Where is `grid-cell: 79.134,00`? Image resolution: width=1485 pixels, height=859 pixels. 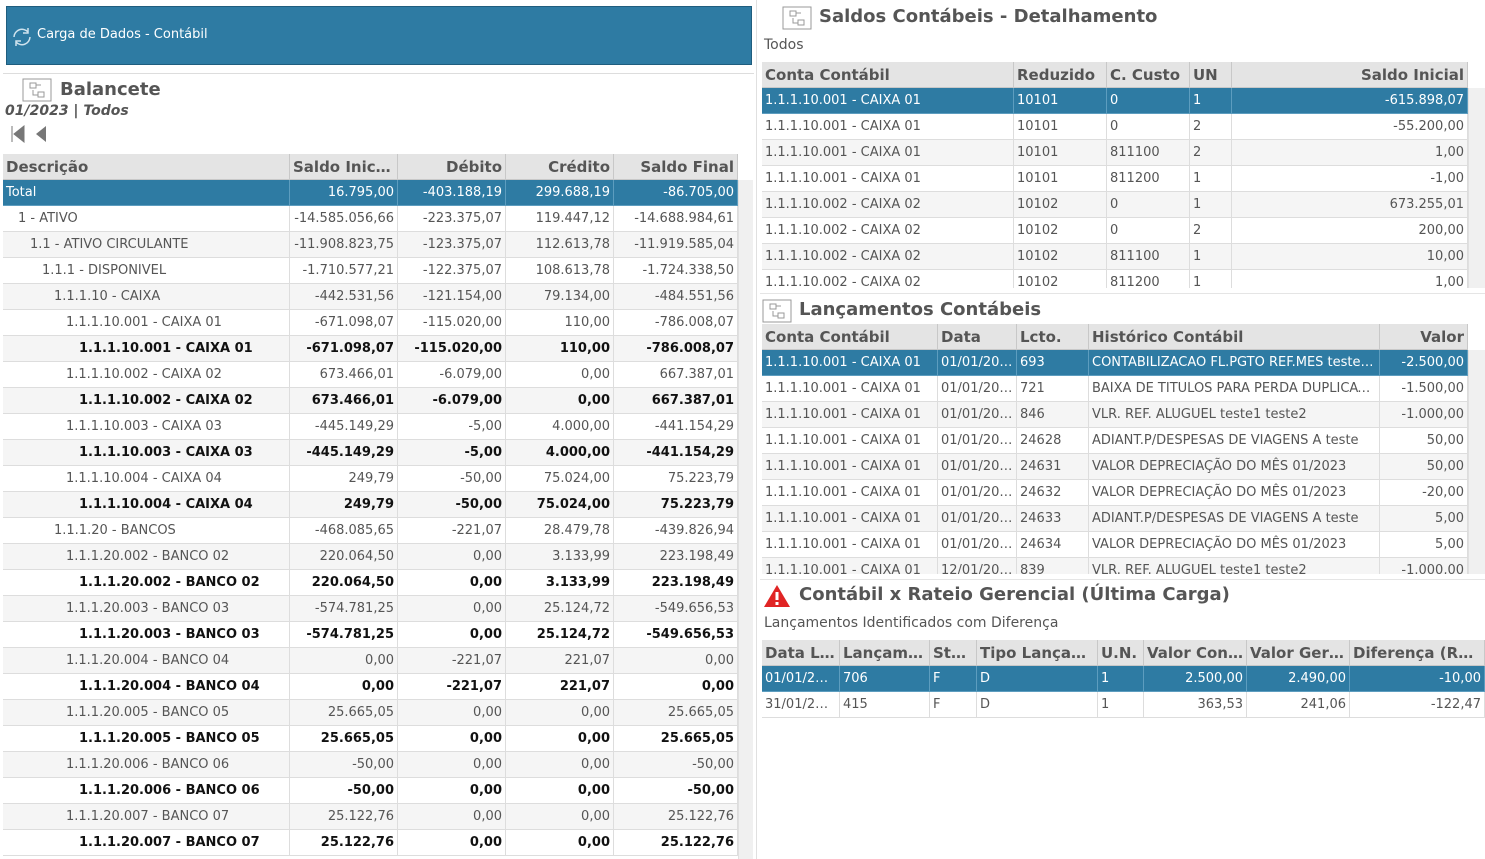 grid-cell: 79.134,00 is located at coordinates (560, 297).